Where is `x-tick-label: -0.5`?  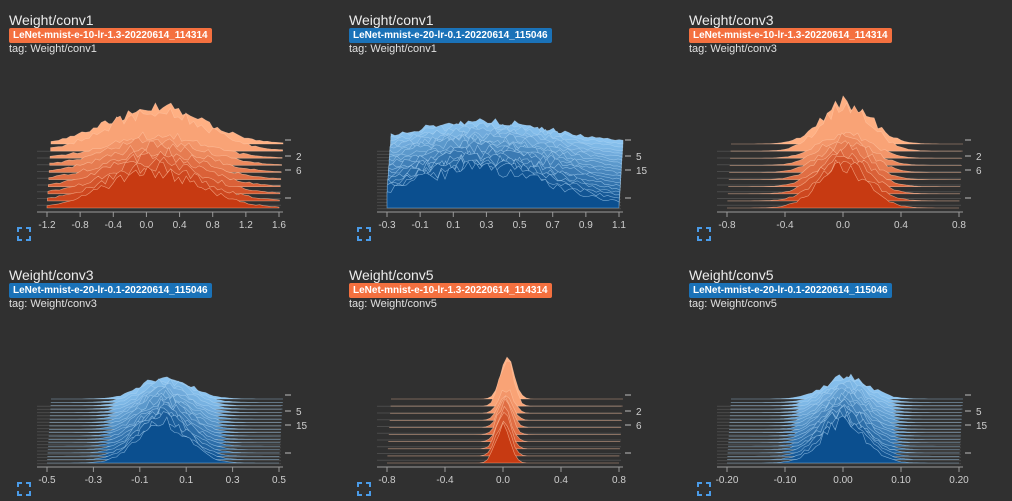 x-tick-label: -0.5 is located at coordinates (47, 480).